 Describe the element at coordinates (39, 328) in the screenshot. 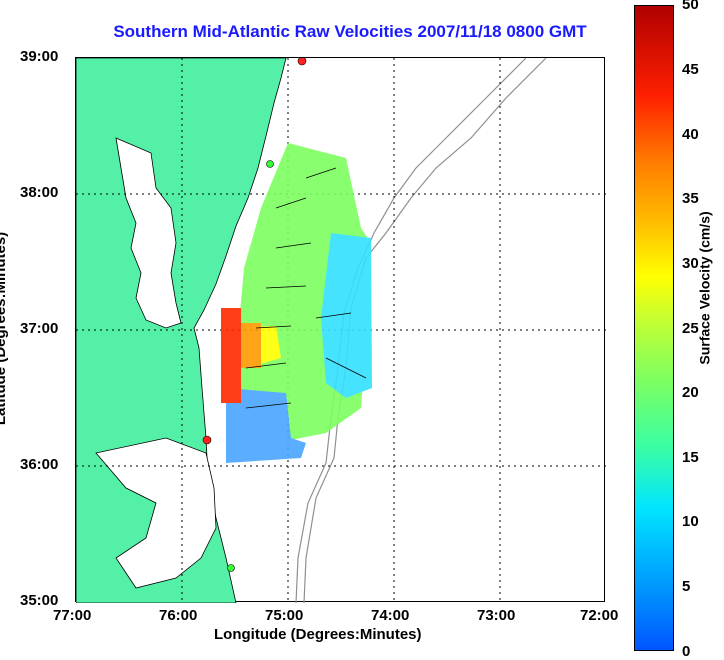

I see `y-tick-label: 37:00` at that location.